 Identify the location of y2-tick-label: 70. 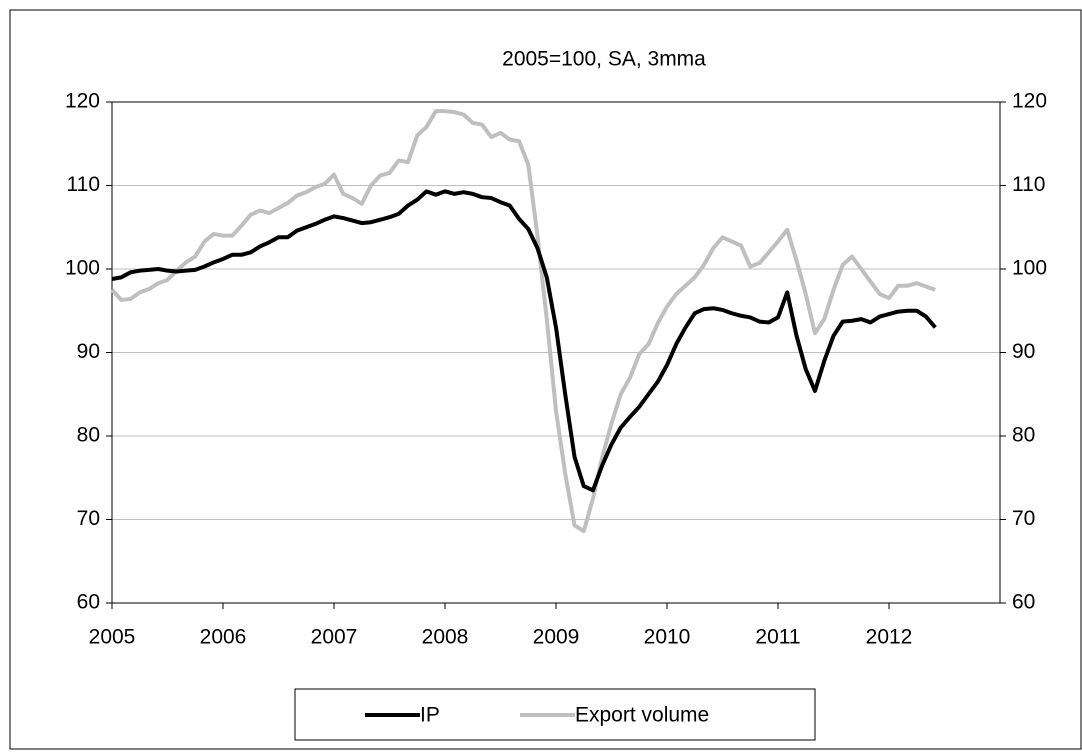
(1023, 518).